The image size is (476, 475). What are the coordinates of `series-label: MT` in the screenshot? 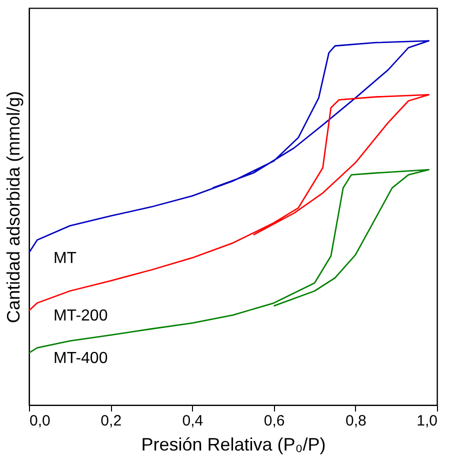 It's located at (65, 258).